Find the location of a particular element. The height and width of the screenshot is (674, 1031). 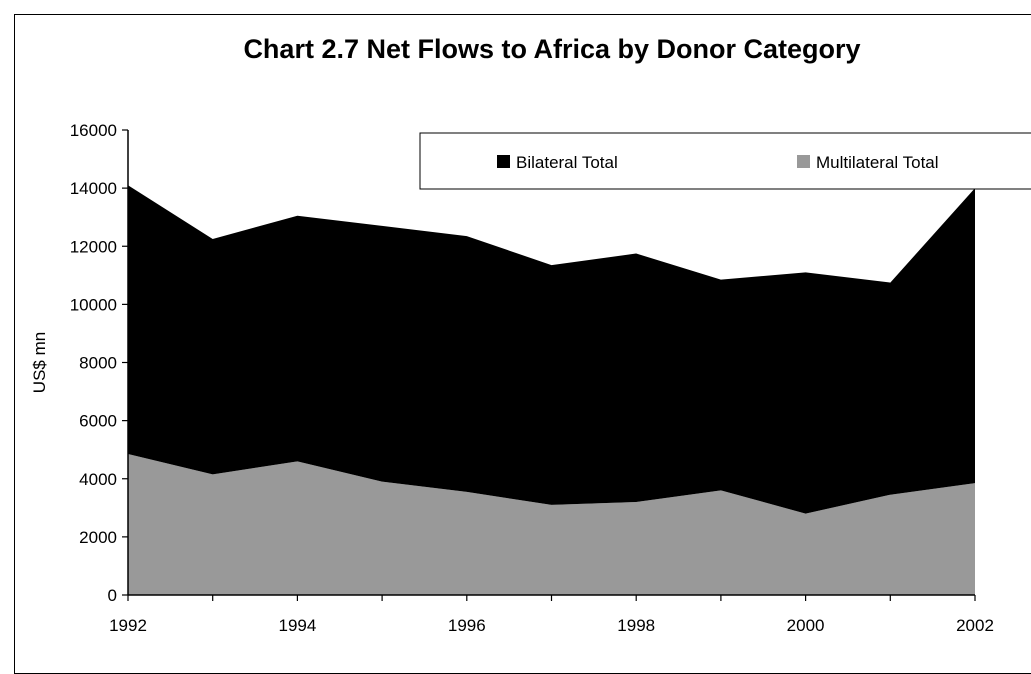

legend-swatch-bilateral-total is located at coordinates (503, 161).